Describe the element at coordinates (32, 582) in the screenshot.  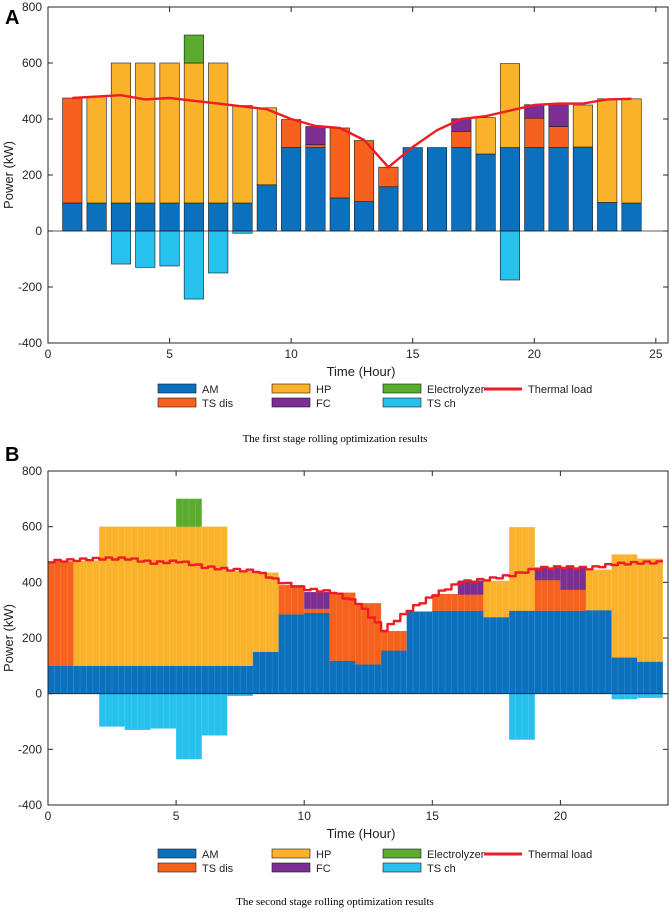
I see `y-tick-label: 400` at that location.